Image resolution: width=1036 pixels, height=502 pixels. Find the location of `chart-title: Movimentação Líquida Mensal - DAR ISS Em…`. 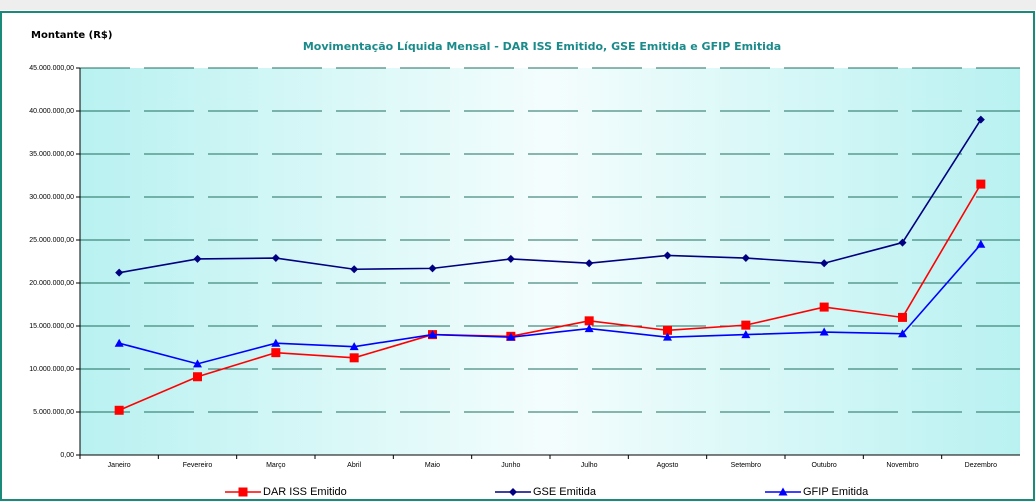

chart-title: Movimentação Líquida Mensal - DAR ISS Em… is located at coordinates (542, 46).